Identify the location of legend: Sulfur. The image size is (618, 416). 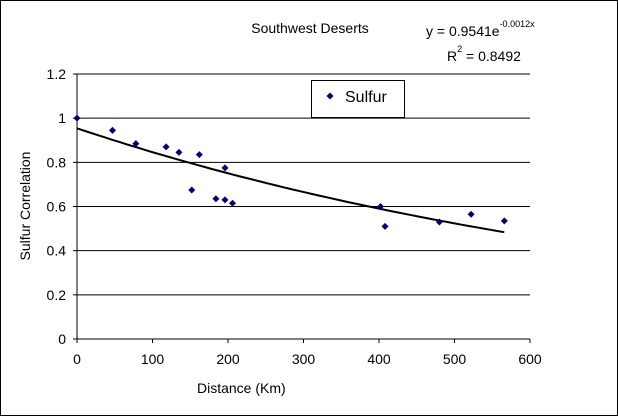
(358, 99).